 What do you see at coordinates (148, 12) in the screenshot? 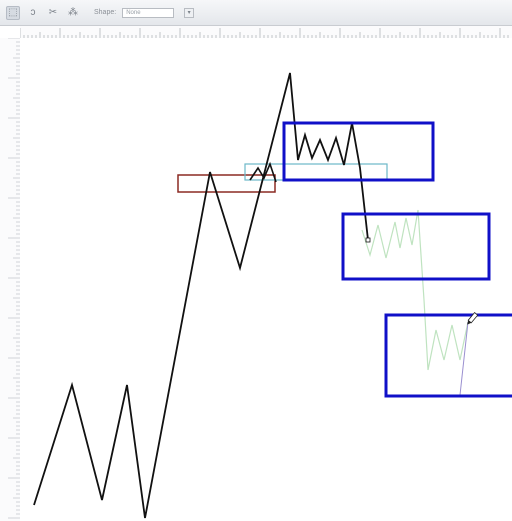
I see `shape-select: None` at bounding box center [148, 12].